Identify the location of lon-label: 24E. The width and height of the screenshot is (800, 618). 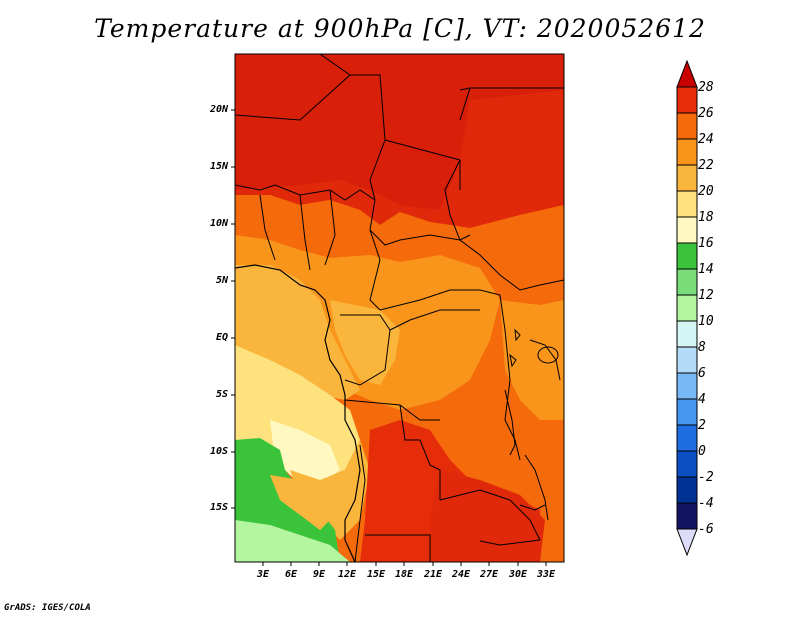
(461, 574).